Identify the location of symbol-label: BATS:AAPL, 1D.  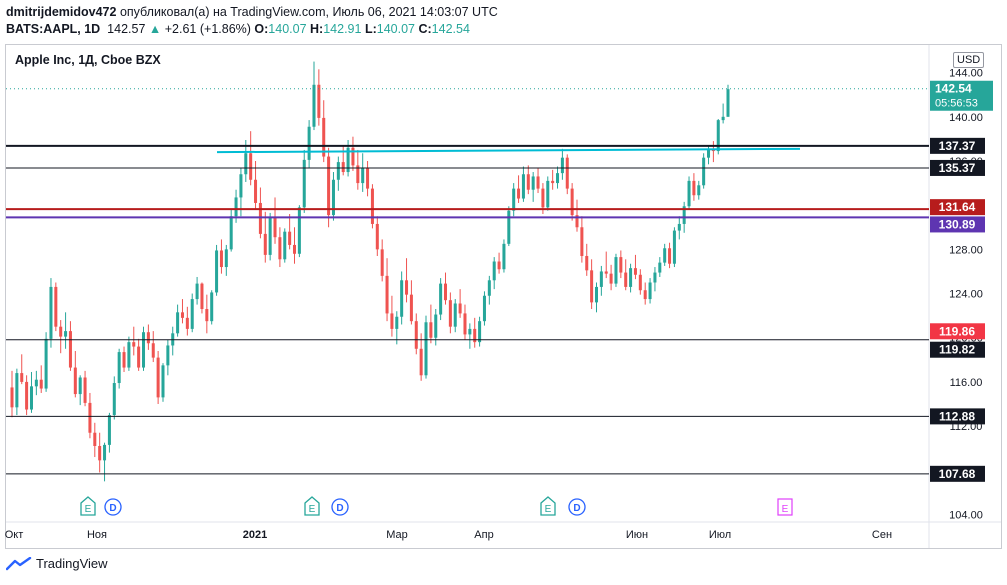
(53, 29).